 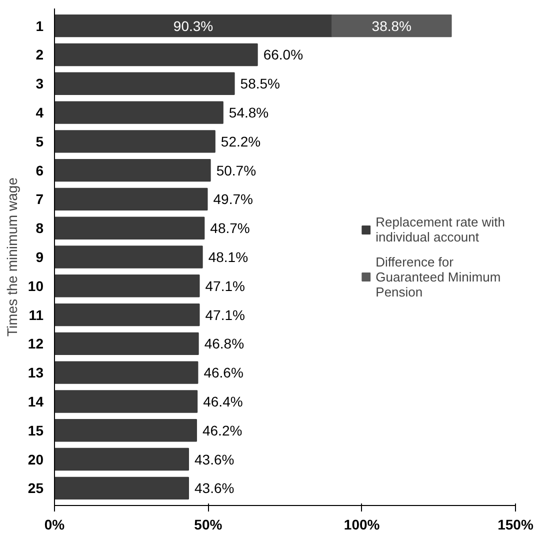 I want to click on data-label: 48.1%, so click(x=228, y=257).